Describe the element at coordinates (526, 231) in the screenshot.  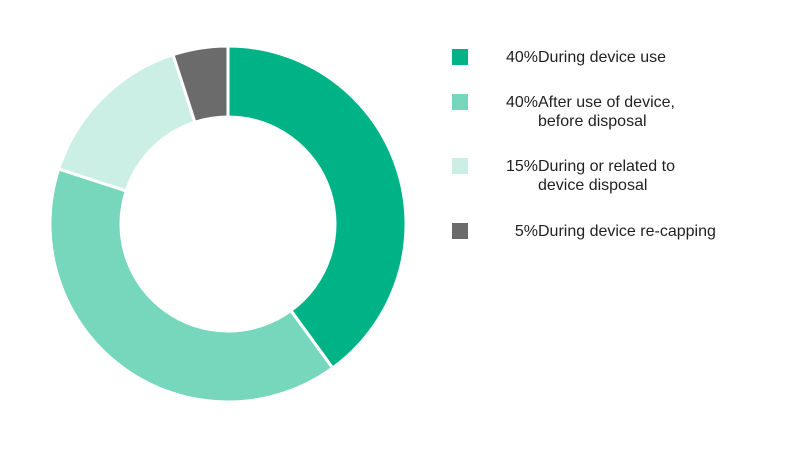
I see `legend-percent: 5%` at that location.